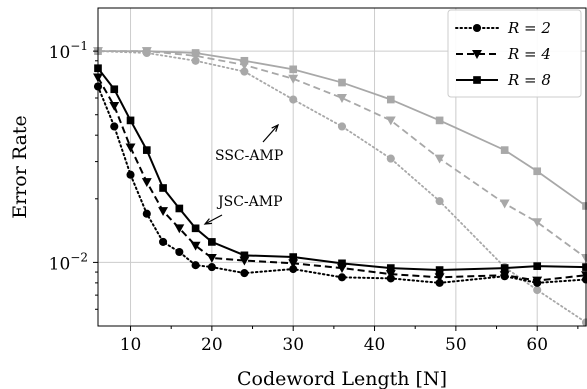 This screenshot has width=587, height=389. Describe the element at coordinates (249, 202) in the screenshot. I see `annotation-jsc-amp: JSC-AMP` at that location.